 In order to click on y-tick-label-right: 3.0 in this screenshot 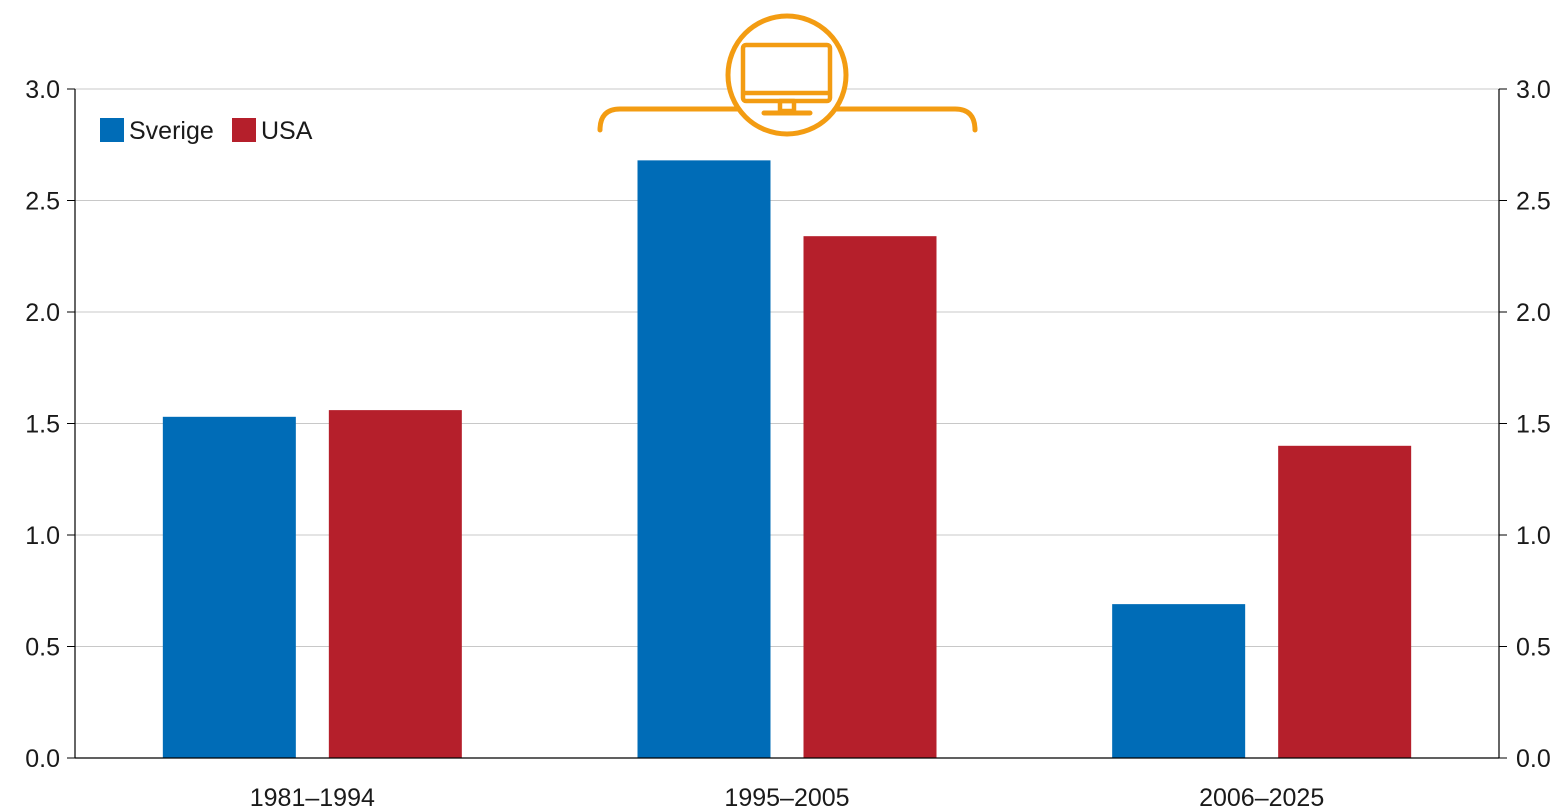, I will do `click(1533, 90)`.